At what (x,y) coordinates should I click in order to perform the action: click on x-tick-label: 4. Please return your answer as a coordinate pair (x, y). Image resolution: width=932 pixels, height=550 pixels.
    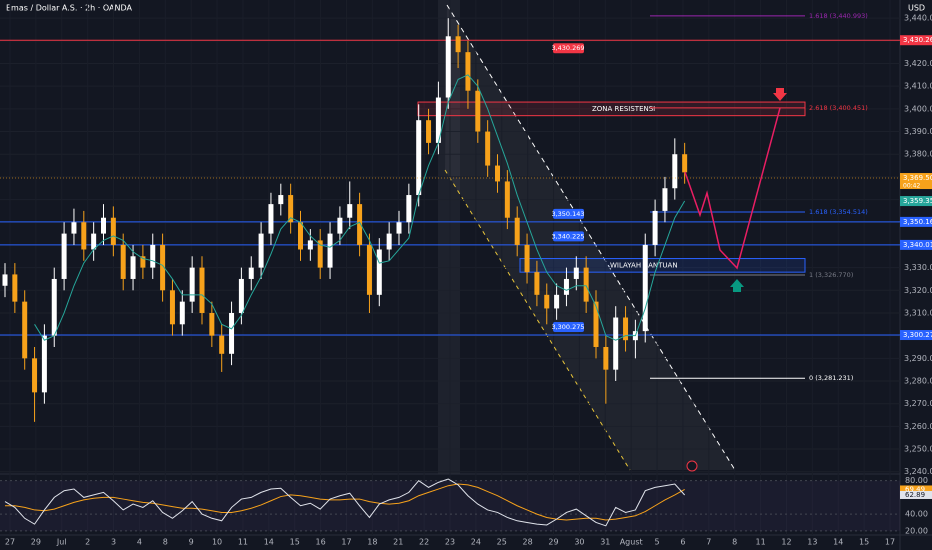
    Looking at the image, I should click on (139, 542).